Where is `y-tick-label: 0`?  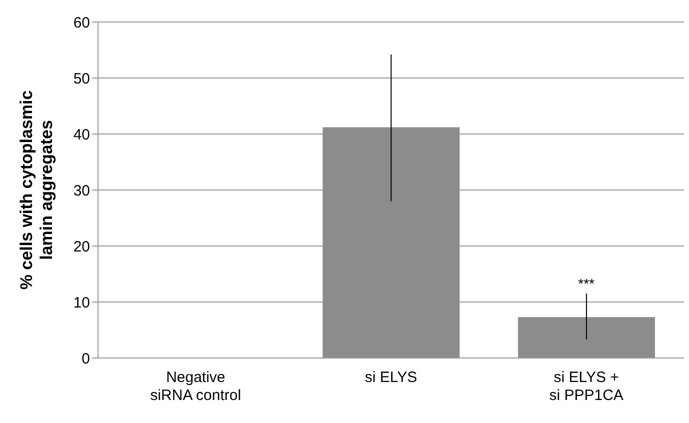
y-tick-label: 0 is located at coordinates (86, 359).